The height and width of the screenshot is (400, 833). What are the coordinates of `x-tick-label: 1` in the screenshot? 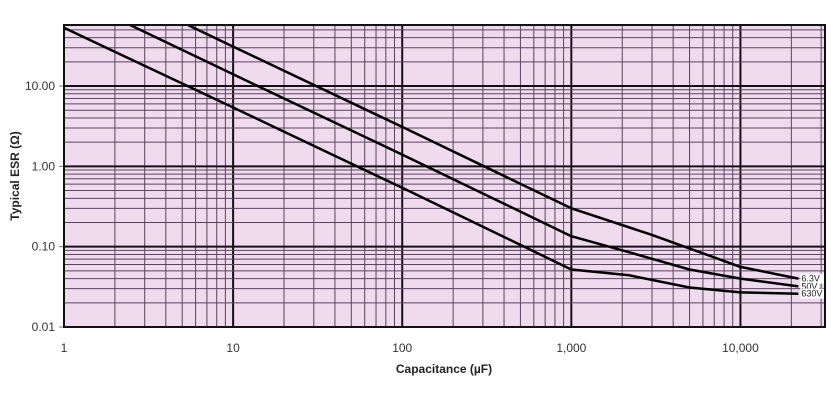 It's located at (64, 348).